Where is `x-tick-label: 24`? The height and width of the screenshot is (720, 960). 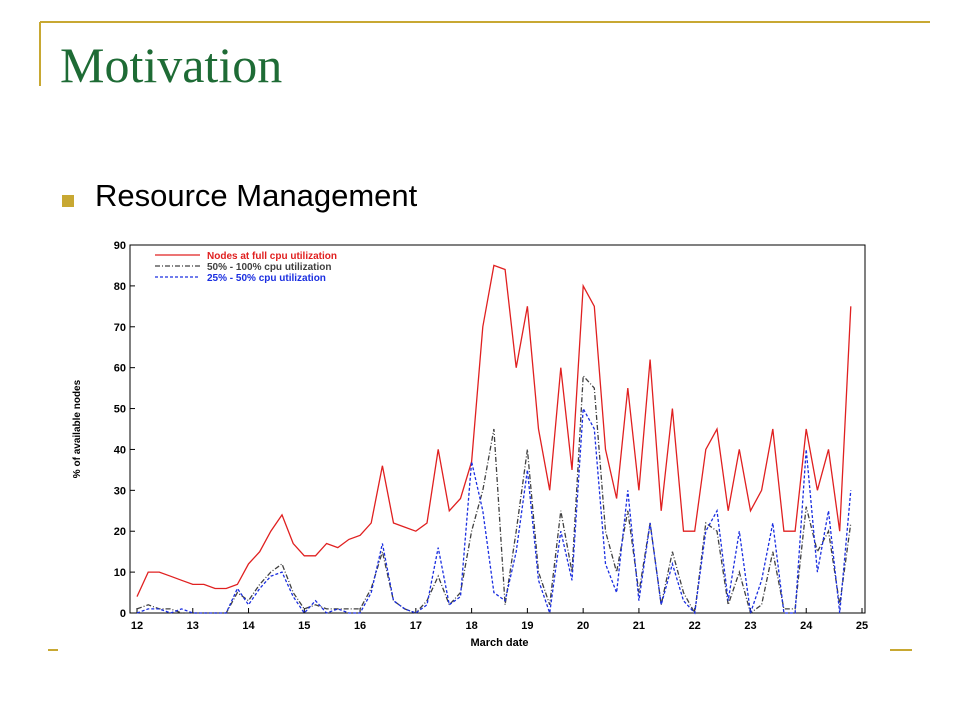 x-tick-label: 24 is located at coordinates (806, 626).